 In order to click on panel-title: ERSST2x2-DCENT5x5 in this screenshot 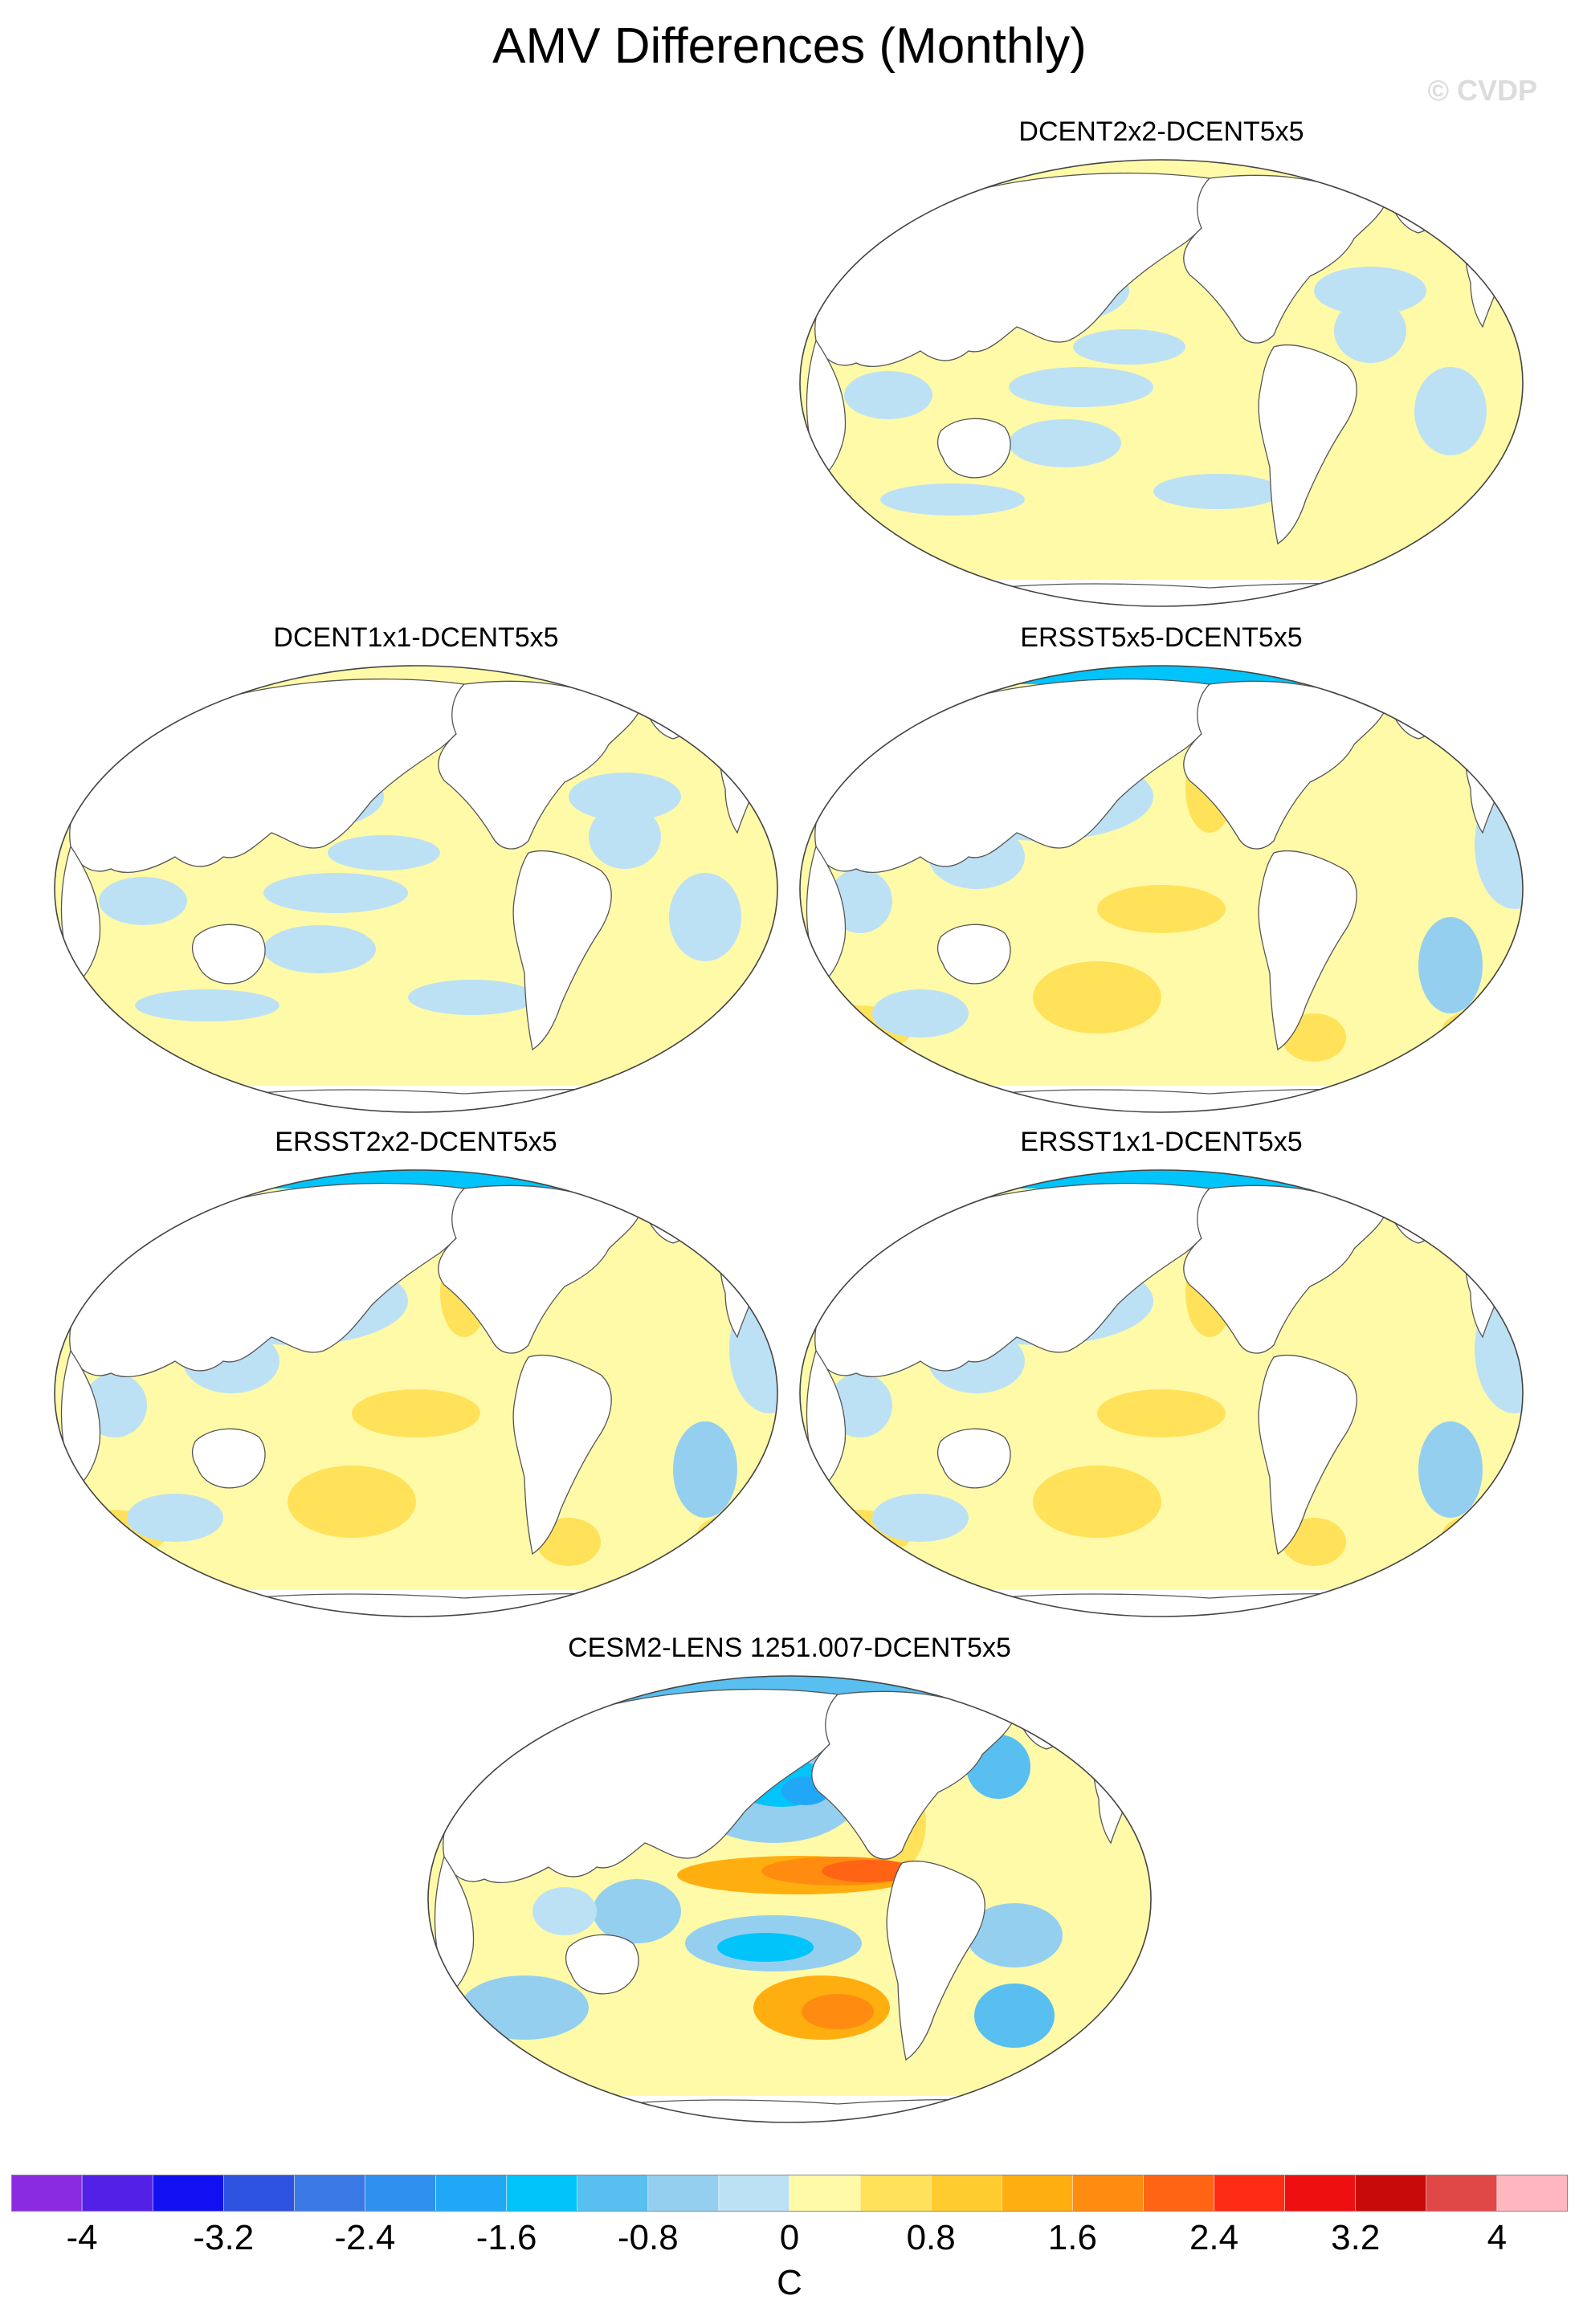, I will do `click(416, 1142)`.